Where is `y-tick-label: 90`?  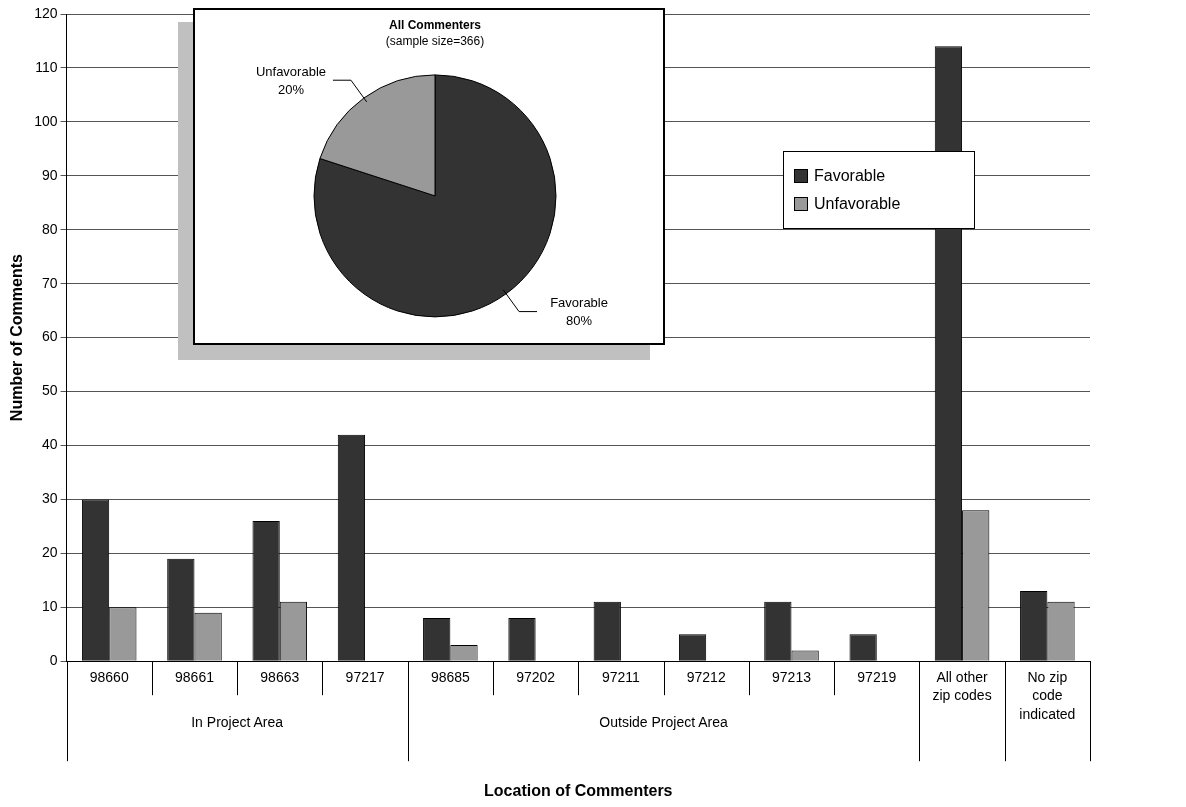
y-tick-label: 90 is located at coordinates (49, 174).